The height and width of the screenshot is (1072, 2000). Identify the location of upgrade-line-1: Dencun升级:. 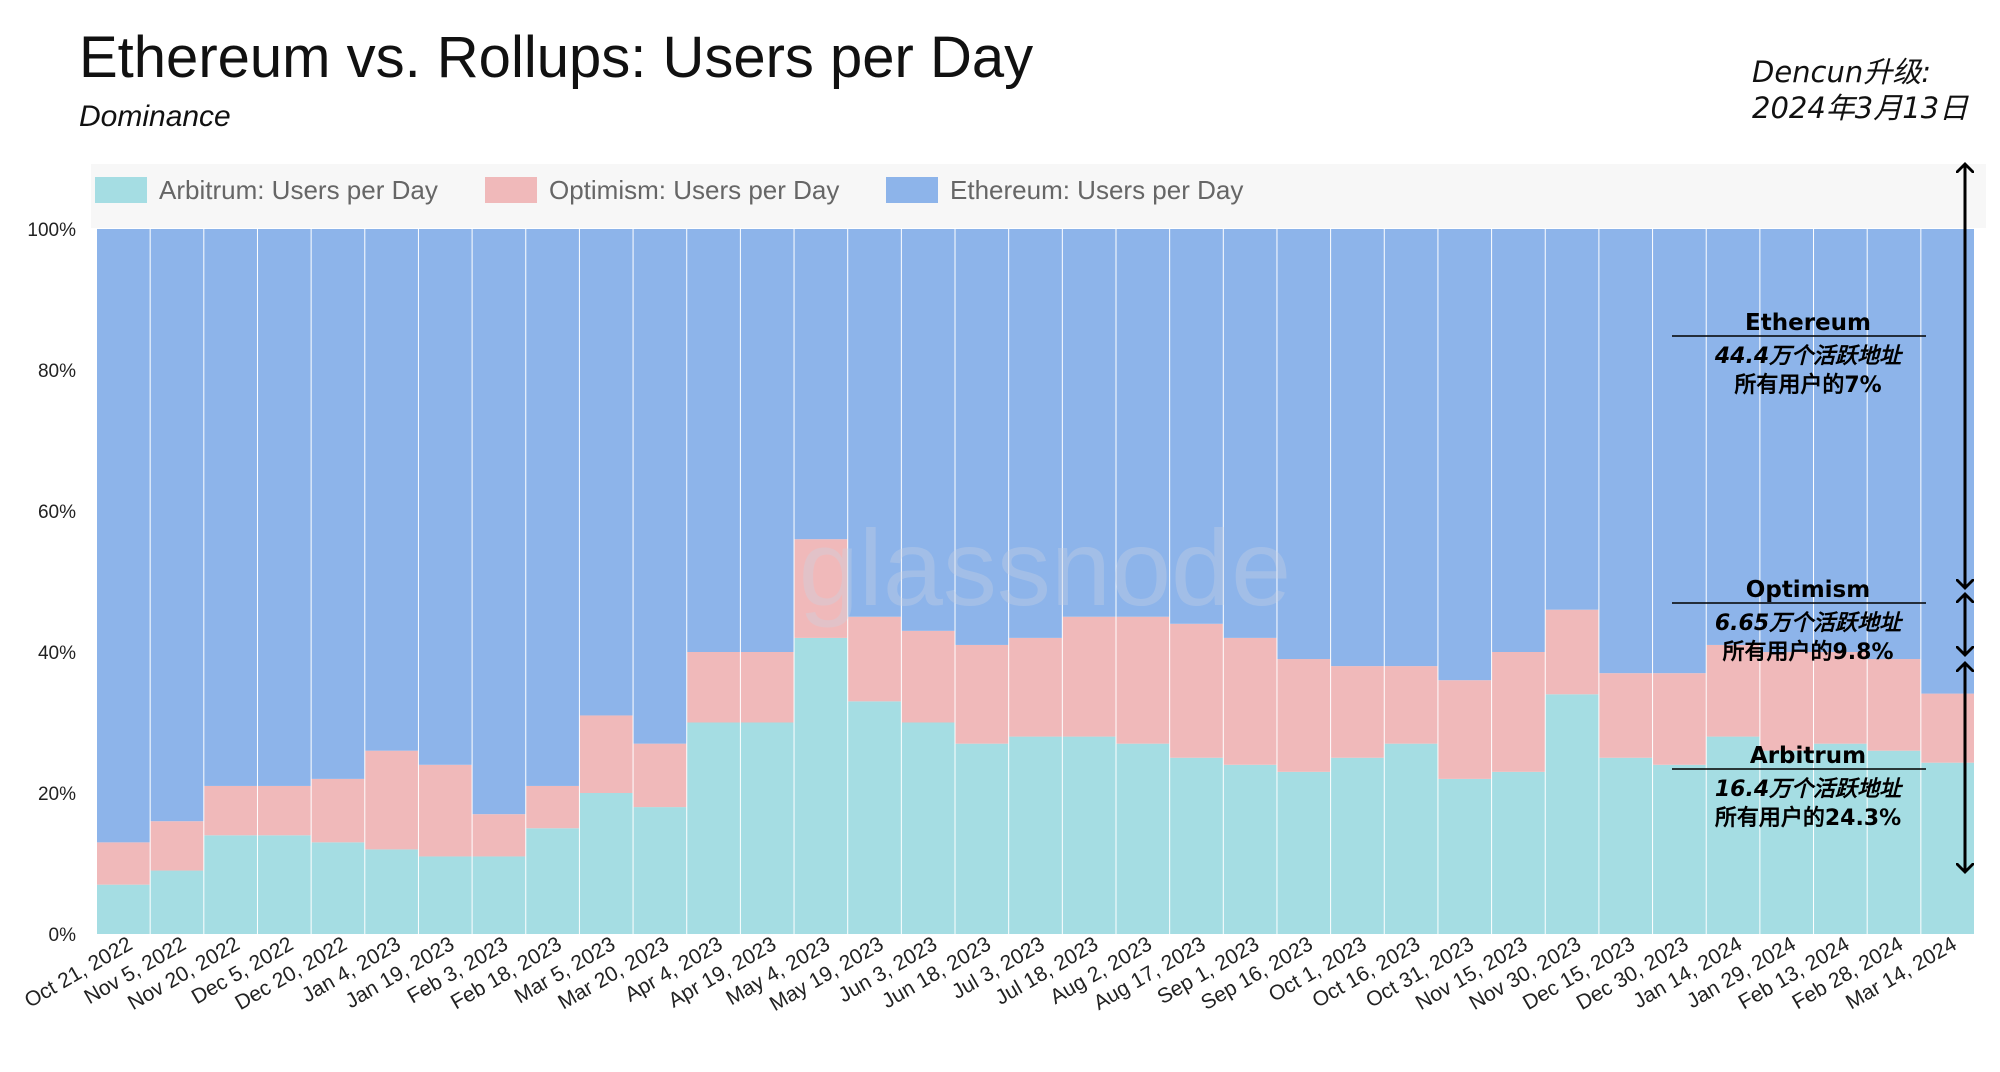
(1842, 72).